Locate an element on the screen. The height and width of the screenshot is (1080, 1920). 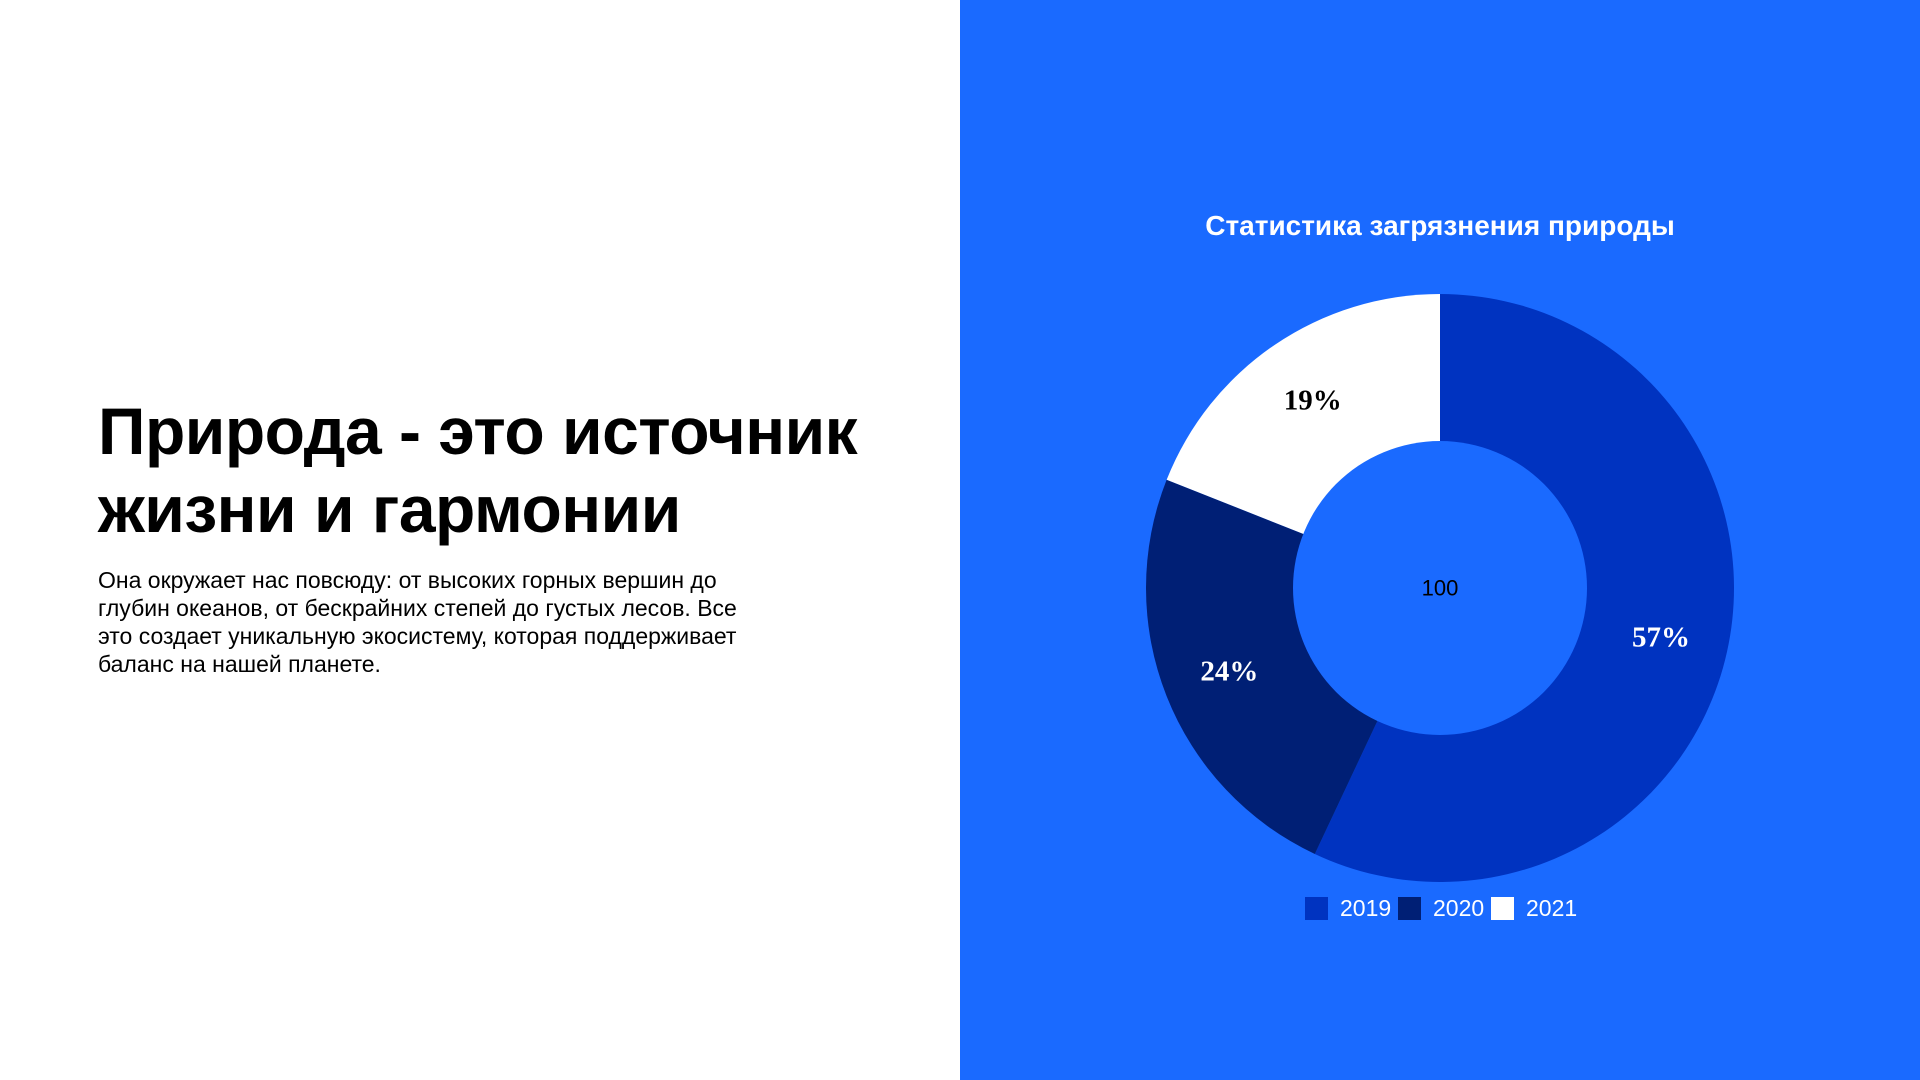
donut-hole is located at coordinates (1440, 588).